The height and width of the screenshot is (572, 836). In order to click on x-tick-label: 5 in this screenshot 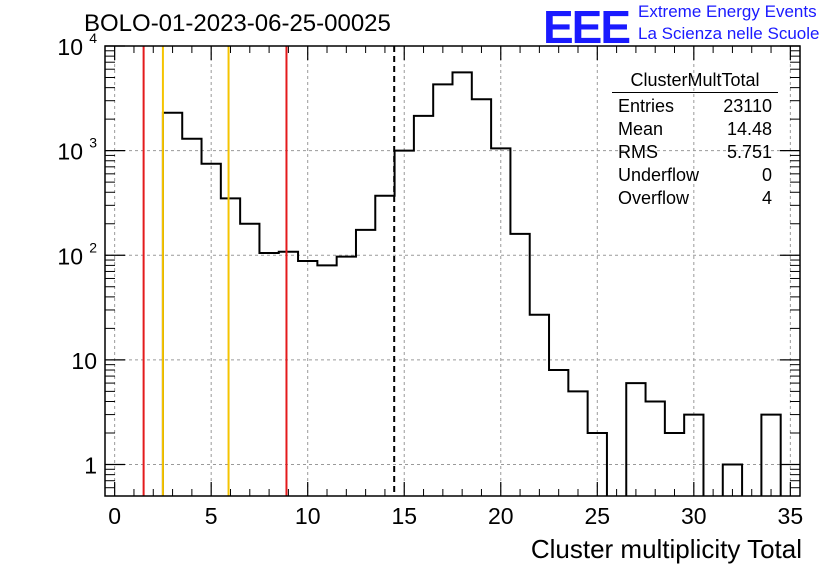, I will do `click(211, 516)`.